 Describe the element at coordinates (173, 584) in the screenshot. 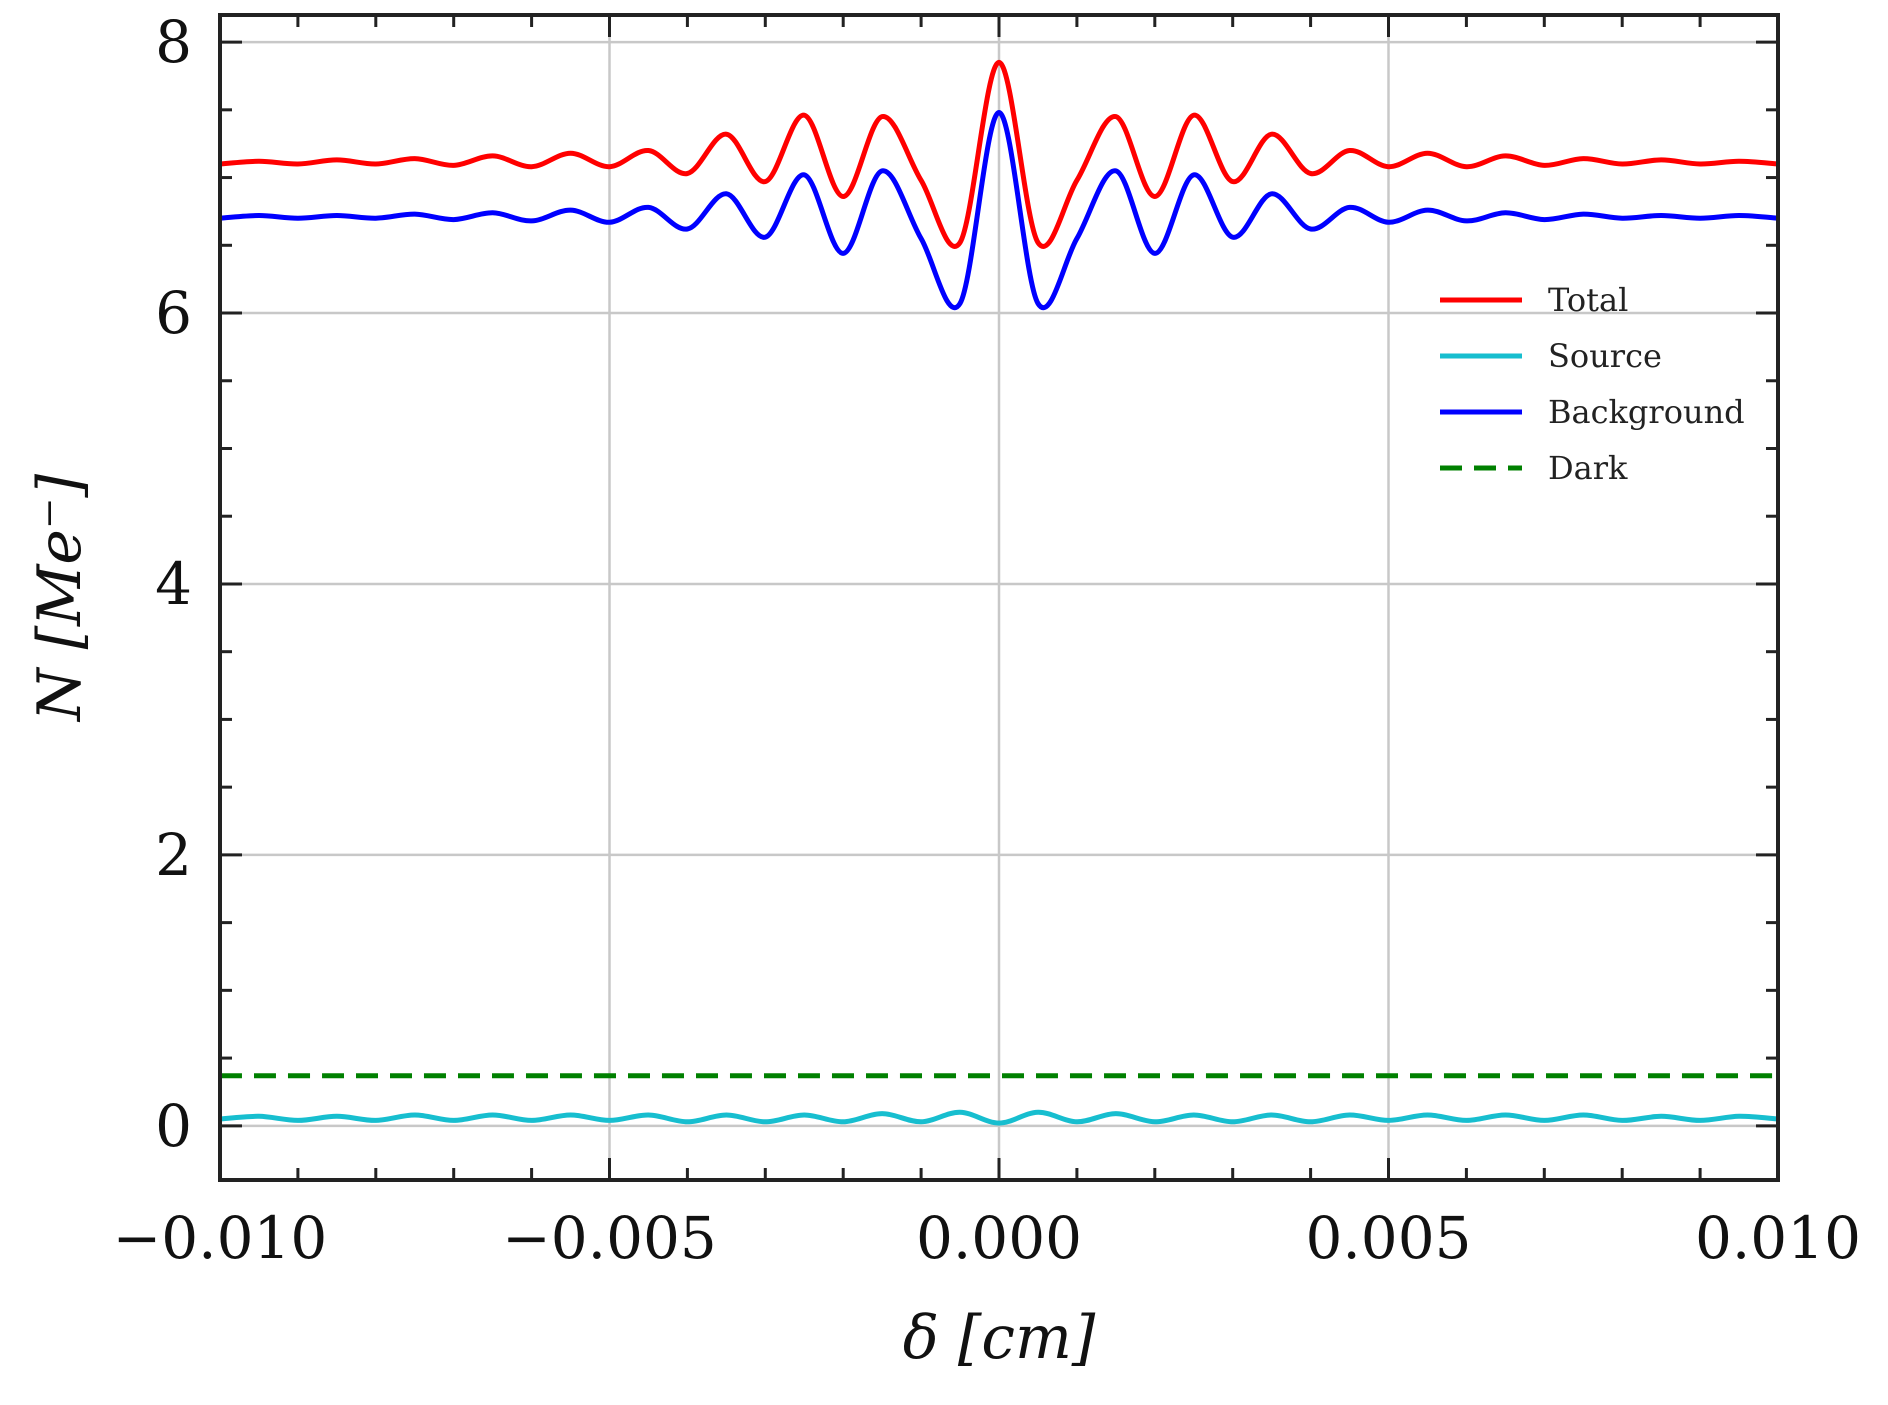

I see `y-tick-label: 4` at that location.